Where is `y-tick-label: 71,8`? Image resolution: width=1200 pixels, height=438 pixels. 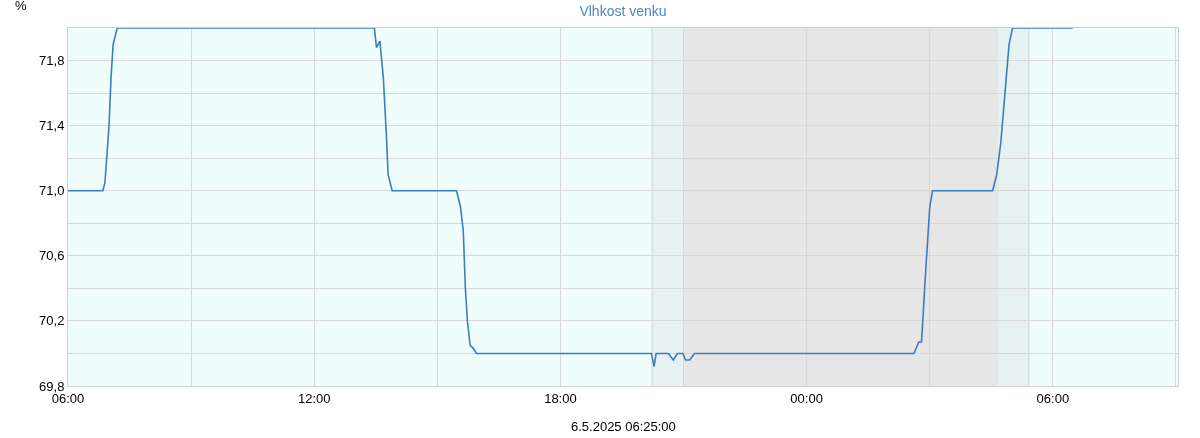
y-tick-label: 71,8 is located at coordinates (52, 61).